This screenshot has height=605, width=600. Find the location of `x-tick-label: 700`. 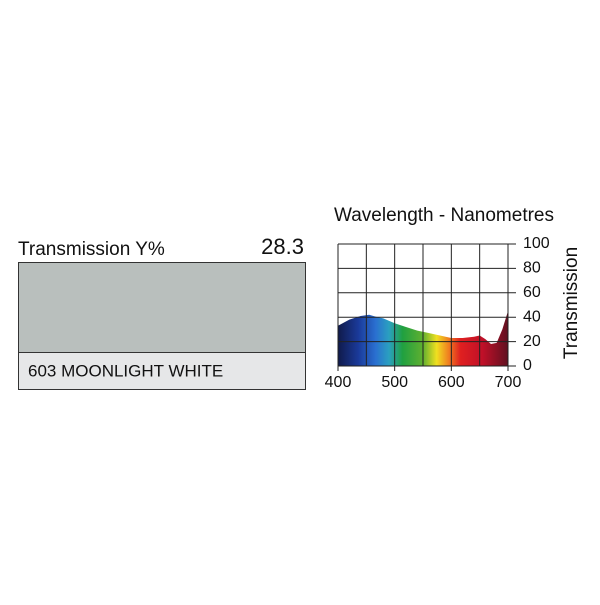

x-tick-label: 700 is located at coordinates (508, 382).